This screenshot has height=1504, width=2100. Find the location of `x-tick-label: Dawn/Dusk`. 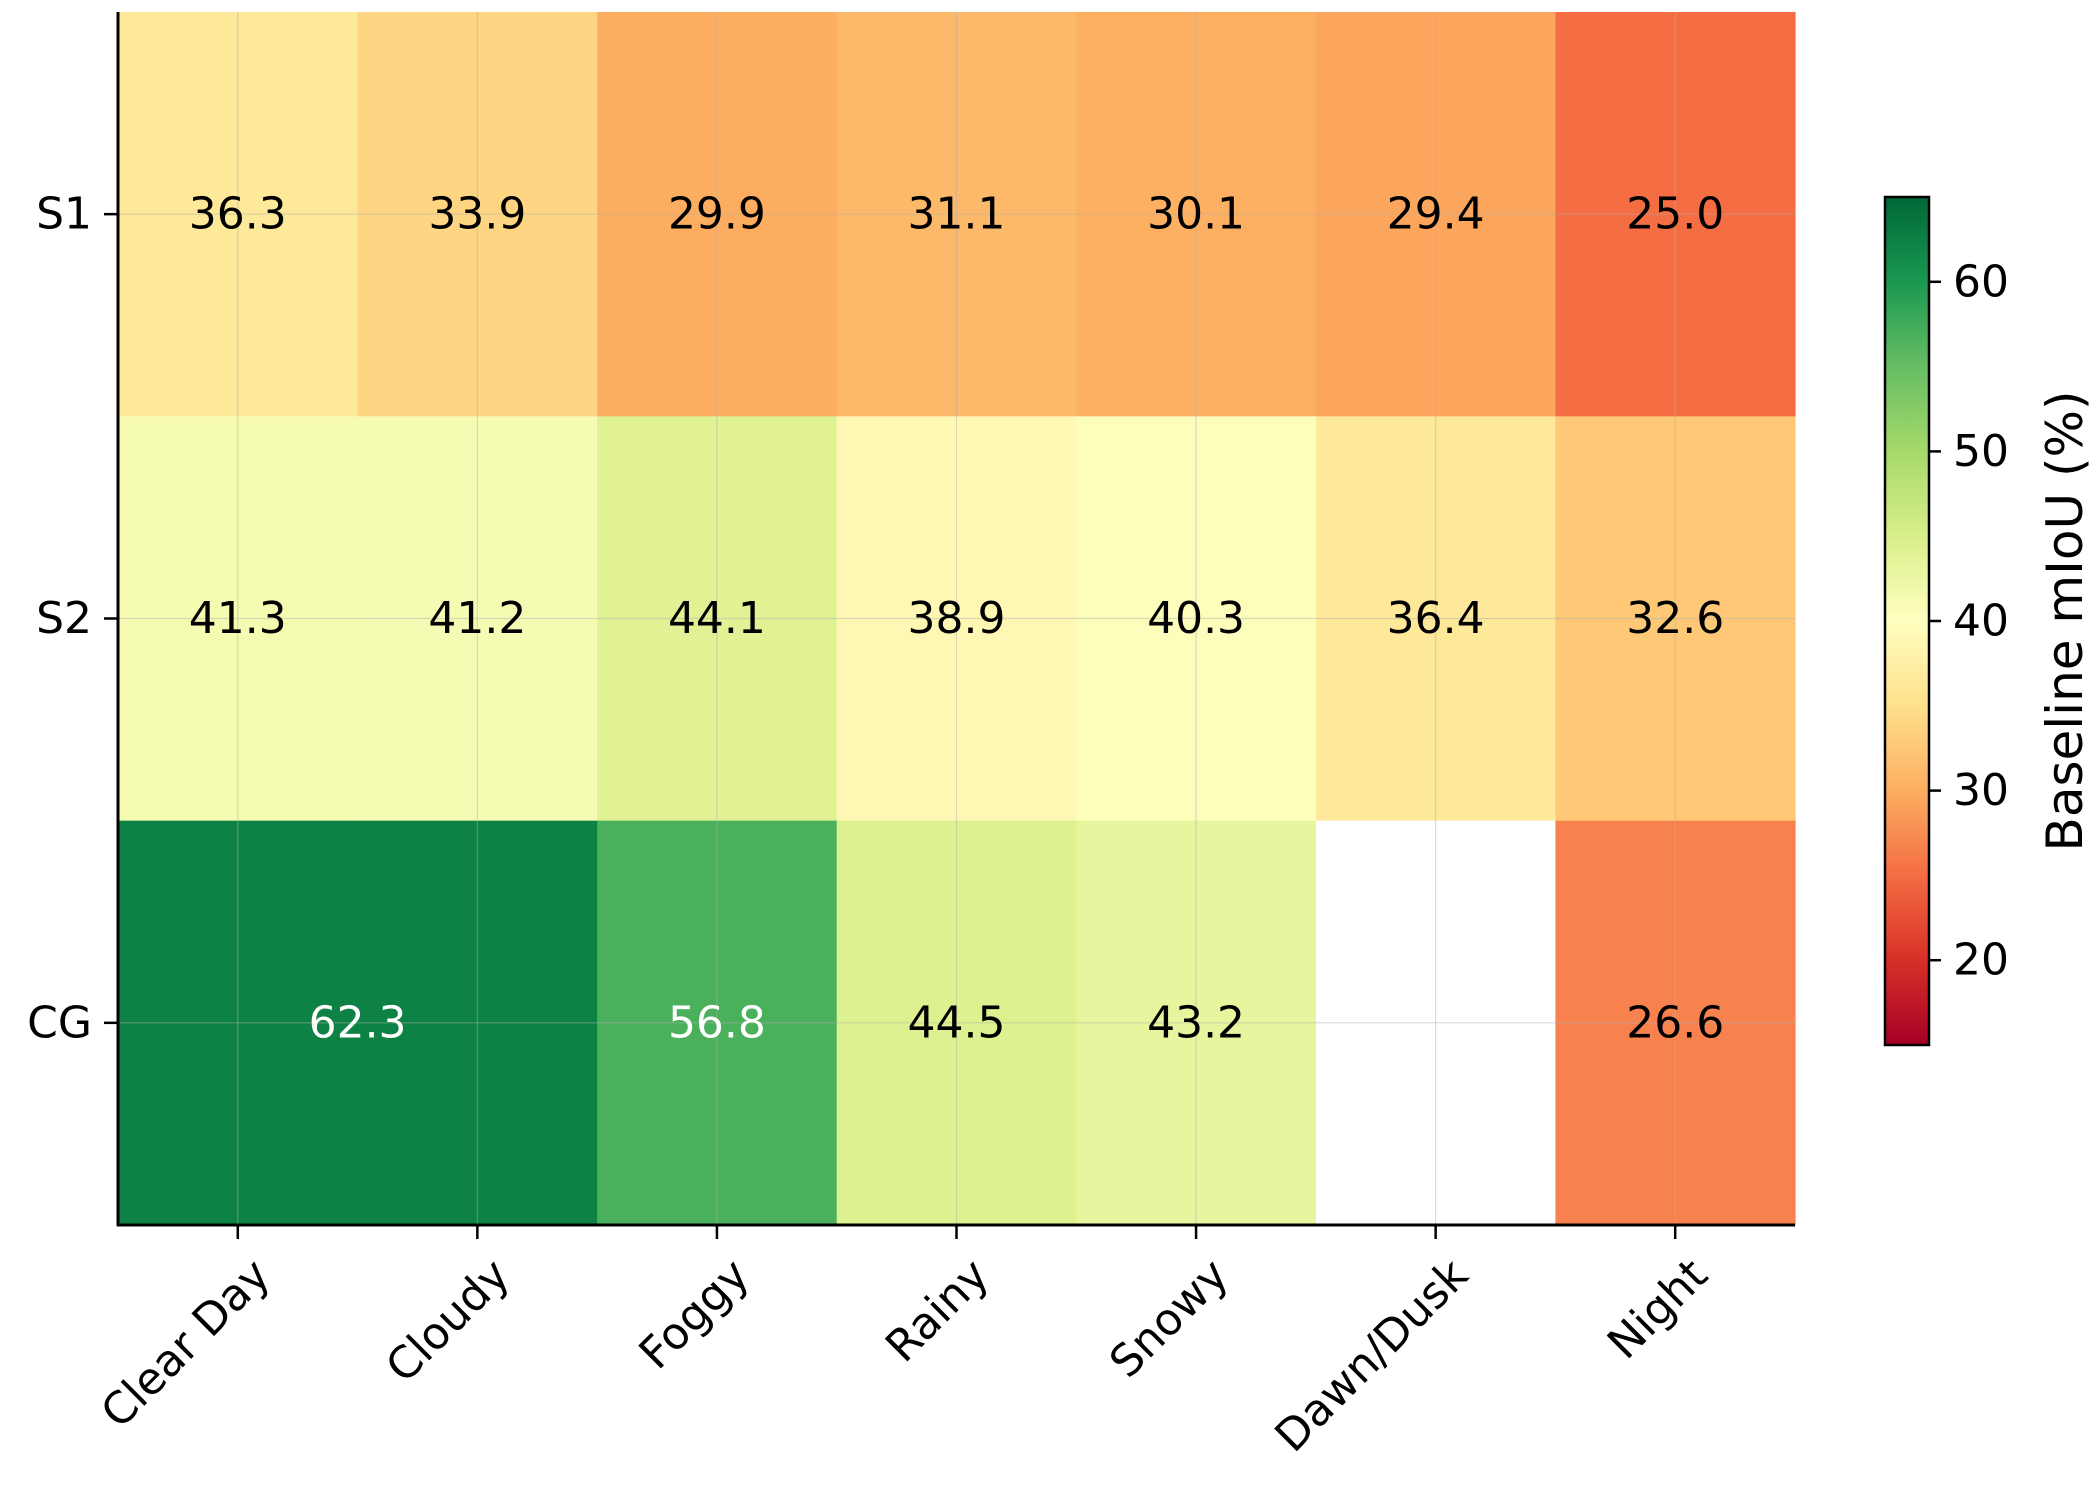

x-tick-label: Dawn/Dusk is located at coordinates (1371, 1355).